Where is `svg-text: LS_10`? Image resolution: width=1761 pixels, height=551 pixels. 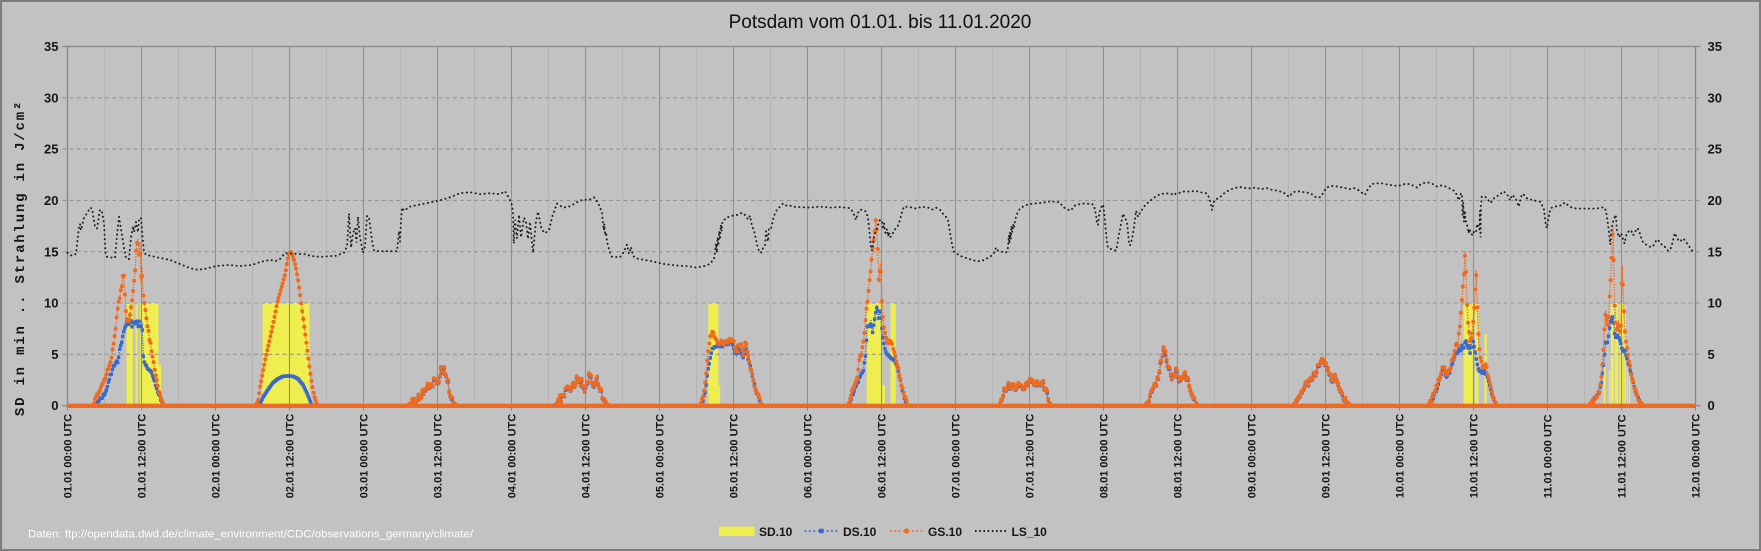 svg-text: LS_10 is located at coordinates (1030, 532).